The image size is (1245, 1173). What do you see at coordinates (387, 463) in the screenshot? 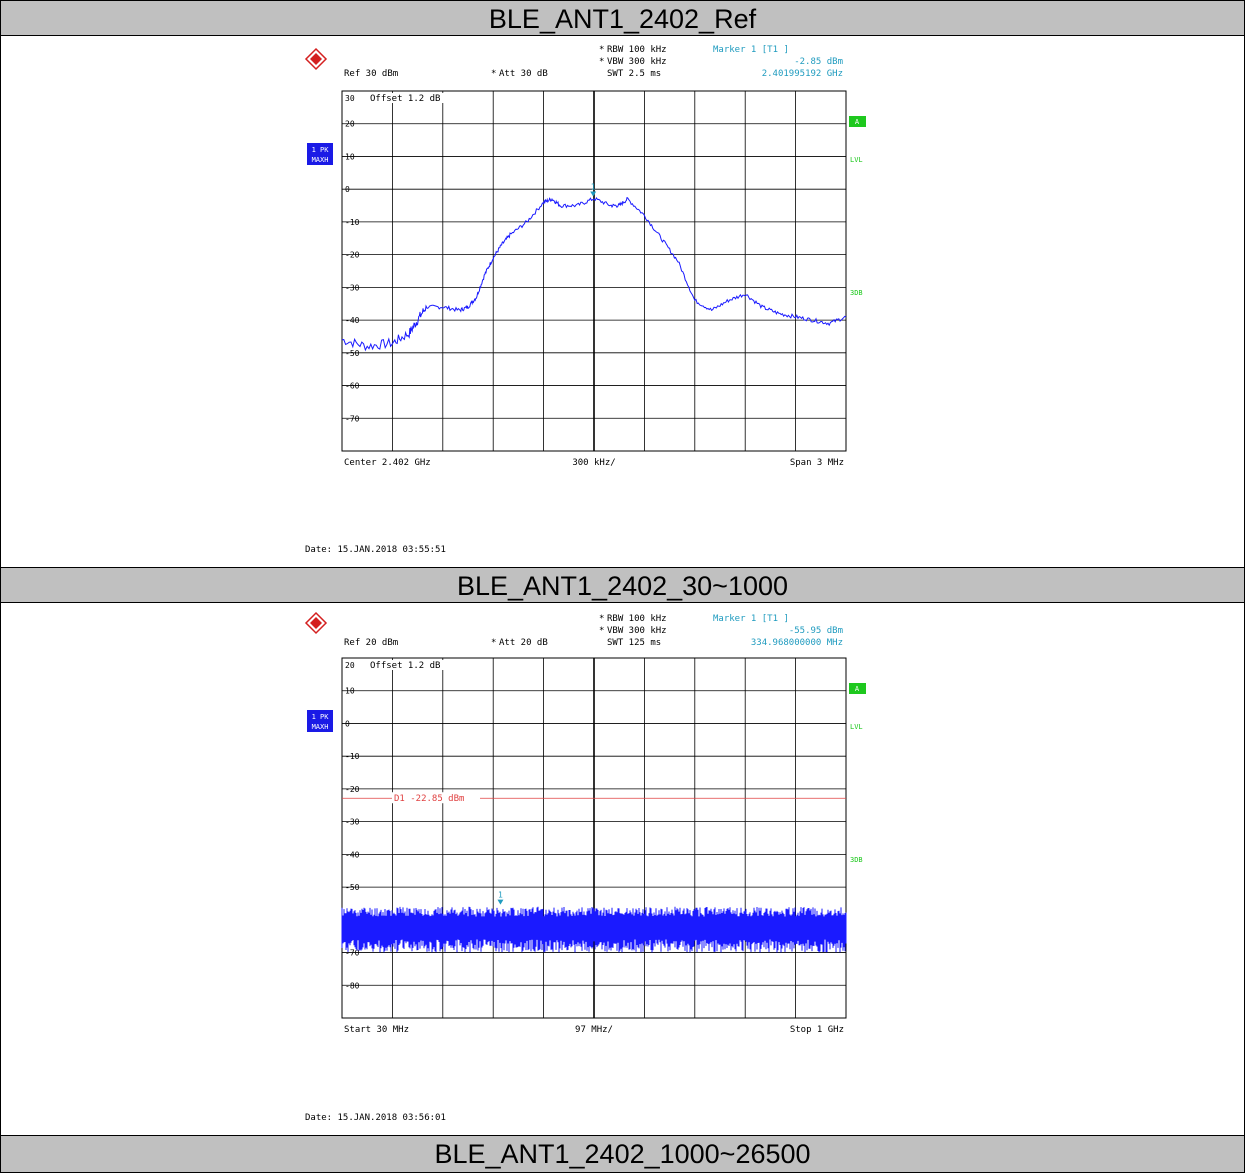
I see `footer-left: Center 2.402 GHz` at bounding box center [387, 463].